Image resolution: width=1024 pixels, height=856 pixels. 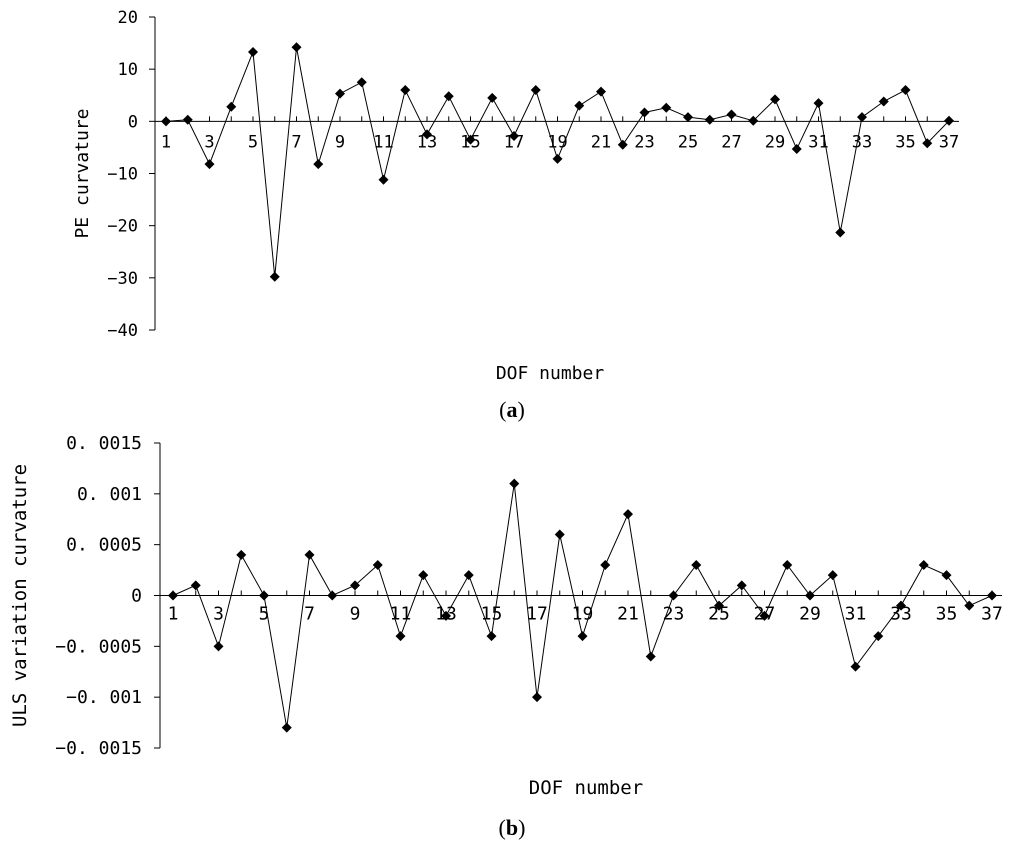 What do you see at coordinates (109, 494) in the screenshot?
I see `y-tick-label: 0. 001` at bounding box center [109, 494].